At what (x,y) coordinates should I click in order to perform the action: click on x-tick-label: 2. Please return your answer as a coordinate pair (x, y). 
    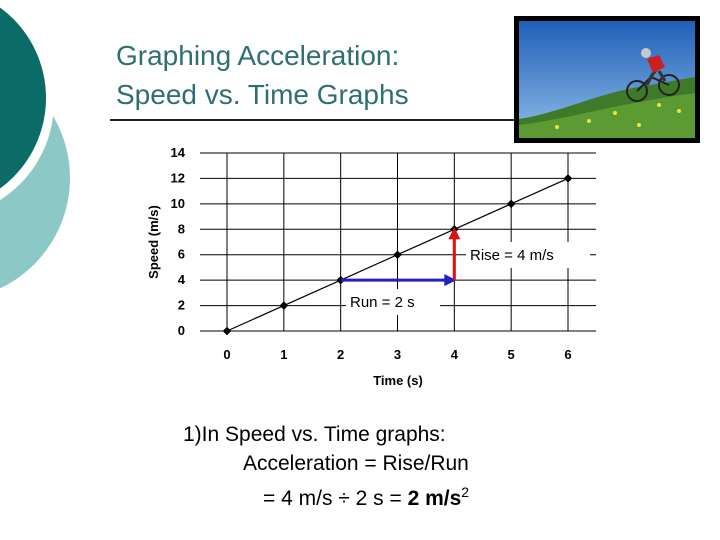
    Looking at the image, I should click on (340, 354).